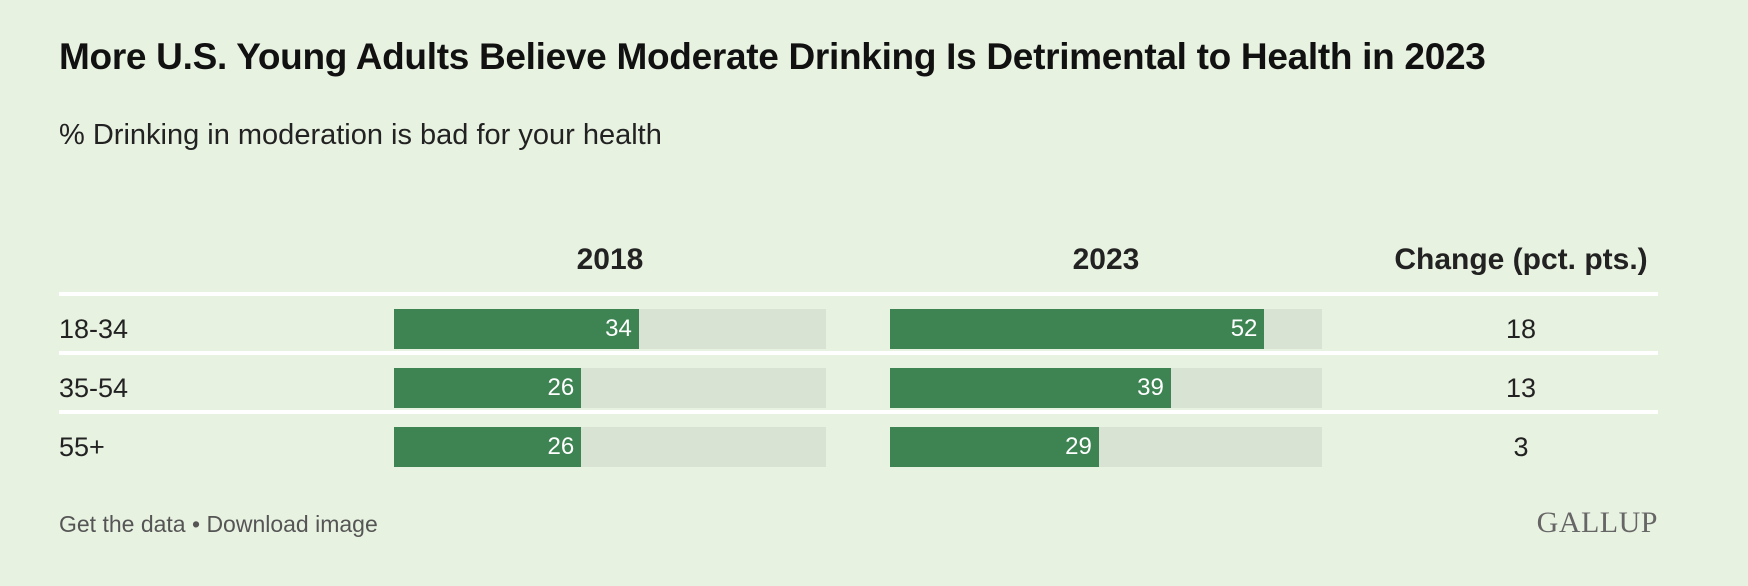  I want to click on column-header-change: Change (pct. pts.), so click(1521, 259).